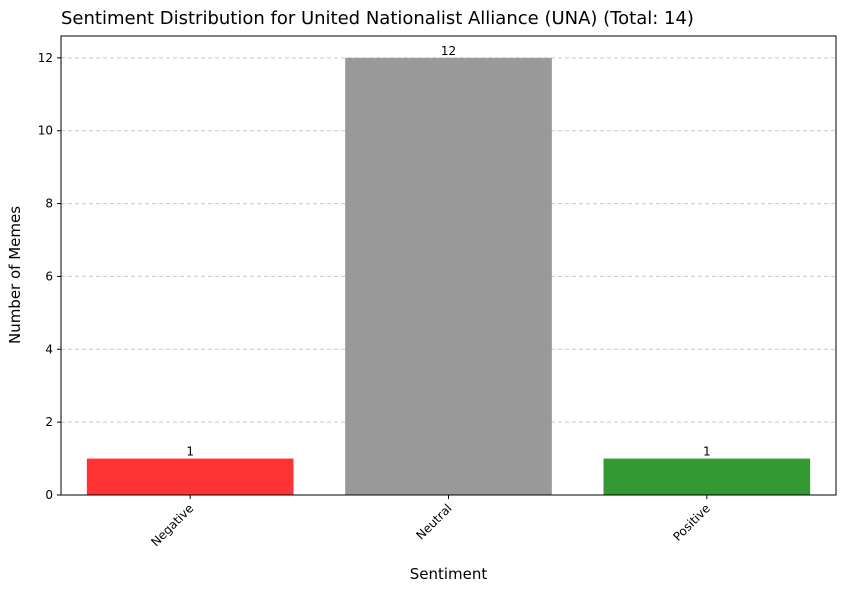 This screenshot has width=845, height=596. I want to click on bar-negative, so click(190, 476).